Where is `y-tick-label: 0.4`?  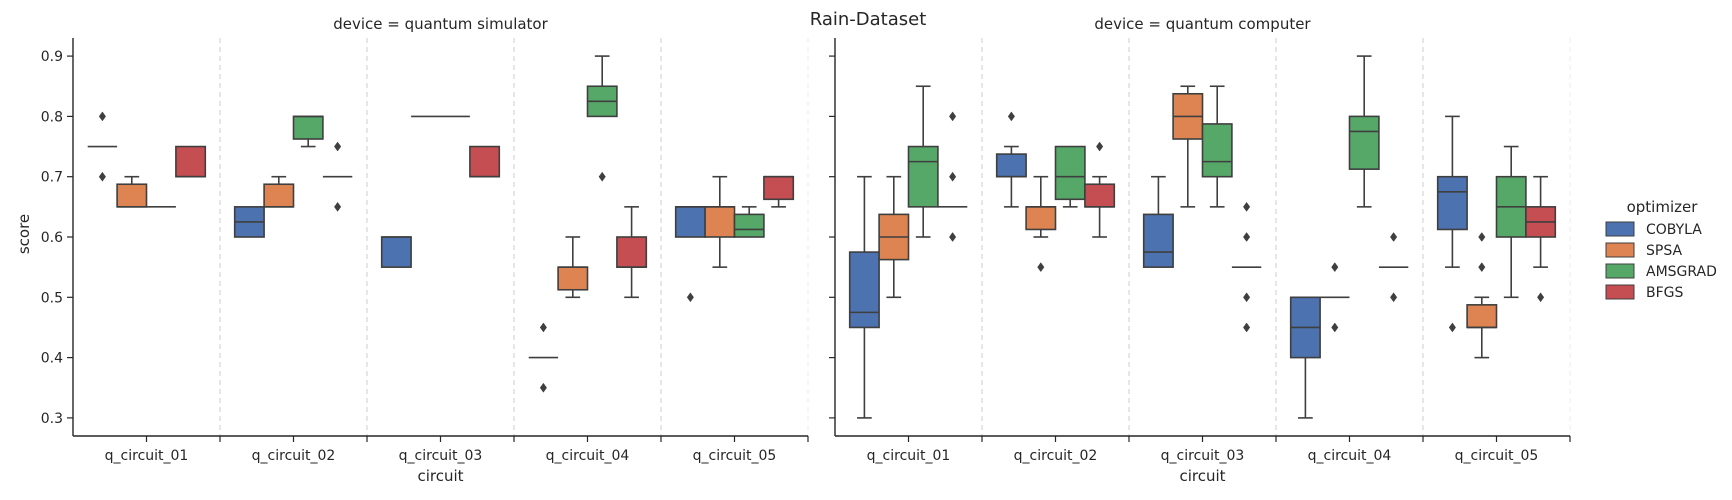 y-tick-label: 0.4 is located at coordinates (52, 359).